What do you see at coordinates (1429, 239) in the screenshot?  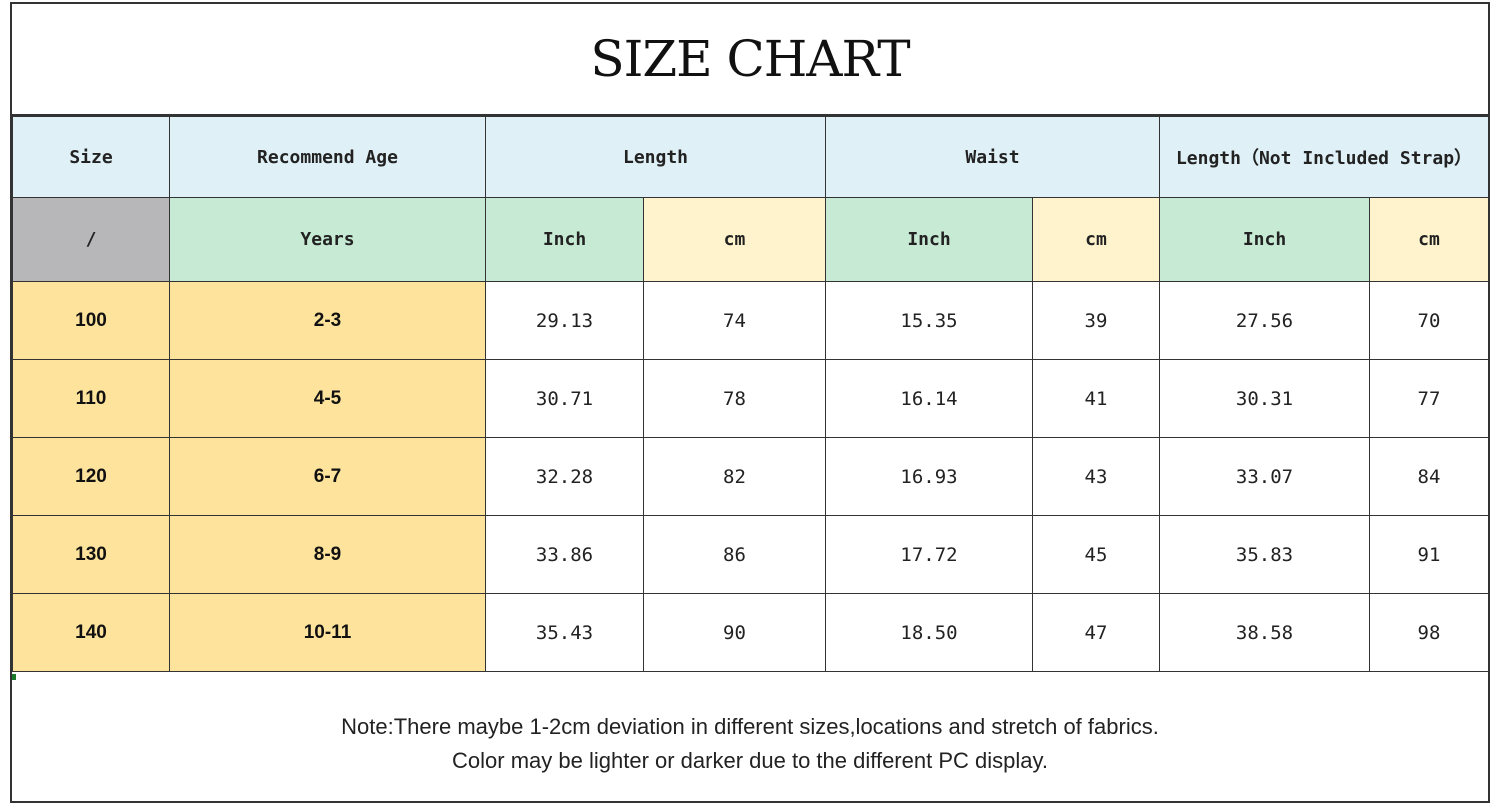 I see `unit-strap-cm: cm` at bounding box center [1429, 239].